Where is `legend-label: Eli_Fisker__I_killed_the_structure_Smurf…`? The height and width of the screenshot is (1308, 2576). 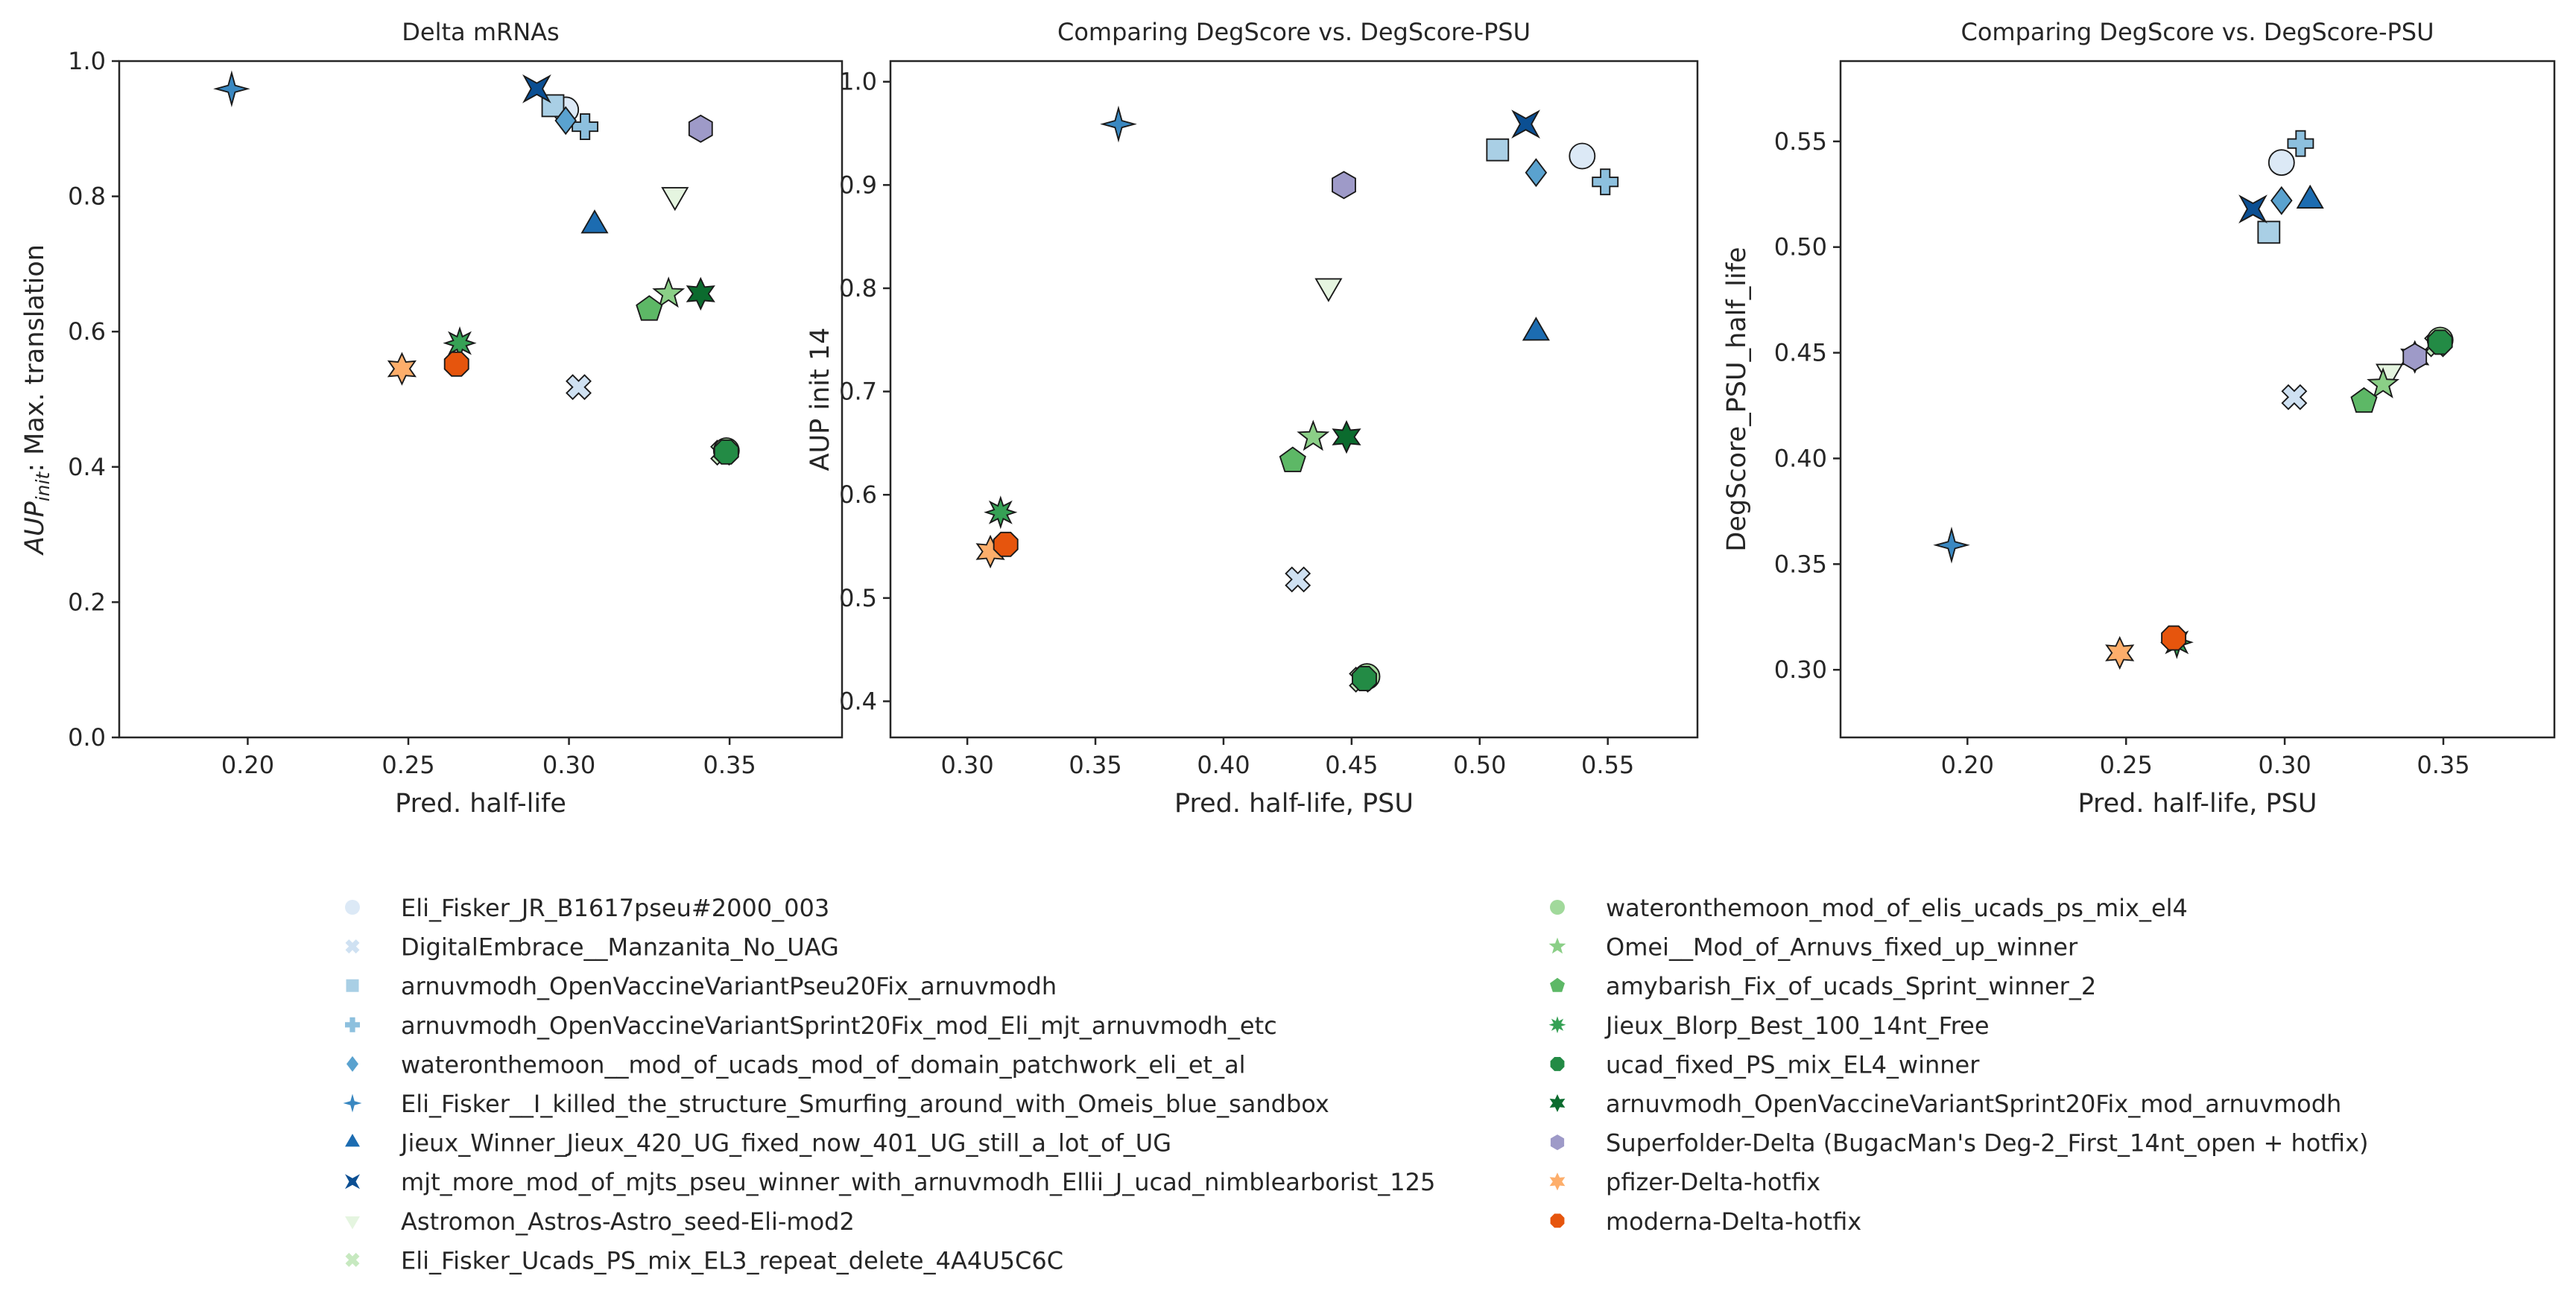
legend-label: Eli_Fisker__I_killed_the_structure_Smurf… is located at coordinates (865, 1104).